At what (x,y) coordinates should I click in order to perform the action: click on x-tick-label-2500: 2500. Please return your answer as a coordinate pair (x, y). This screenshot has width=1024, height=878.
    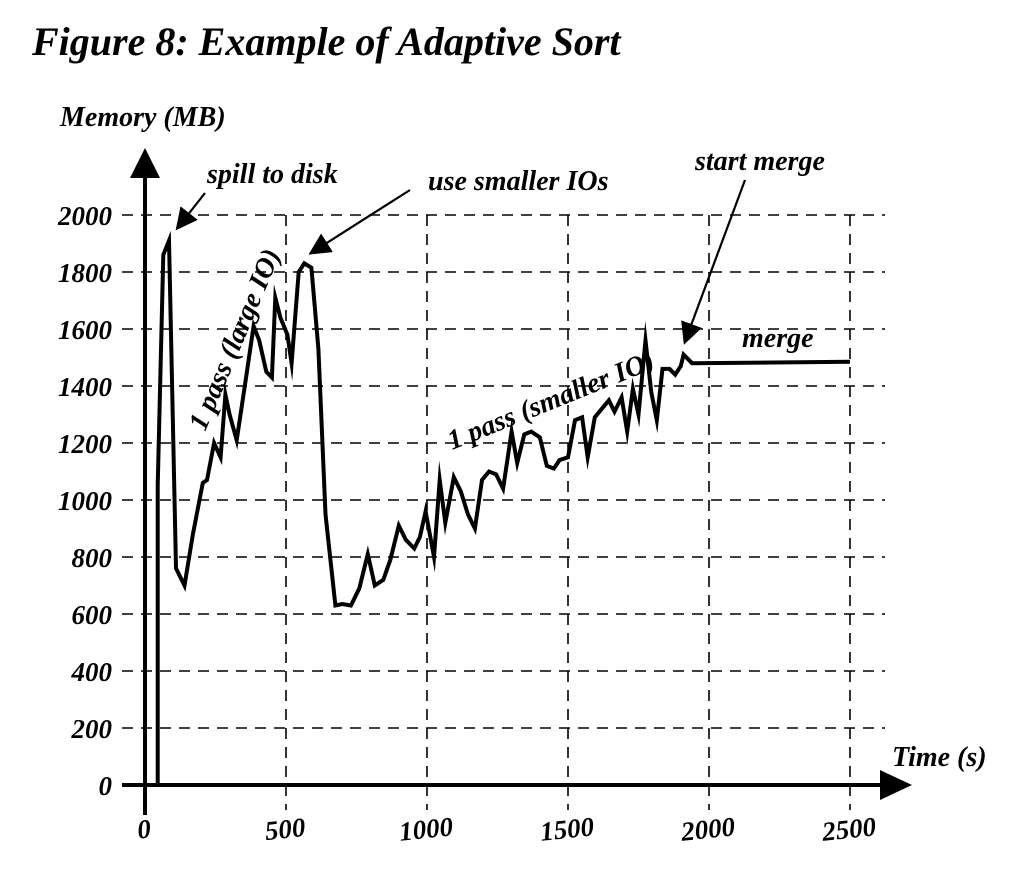
    Looking at the image, I should click on (849, 829).